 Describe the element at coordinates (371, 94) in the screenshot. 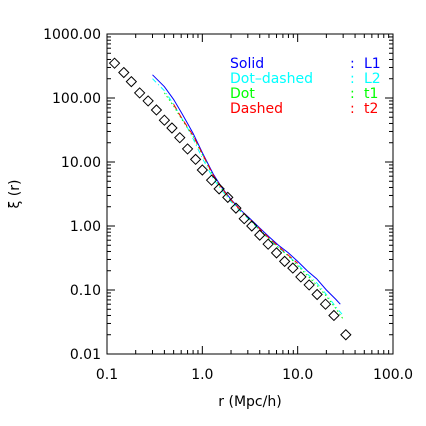

I see `legend-name: t1` at that location.